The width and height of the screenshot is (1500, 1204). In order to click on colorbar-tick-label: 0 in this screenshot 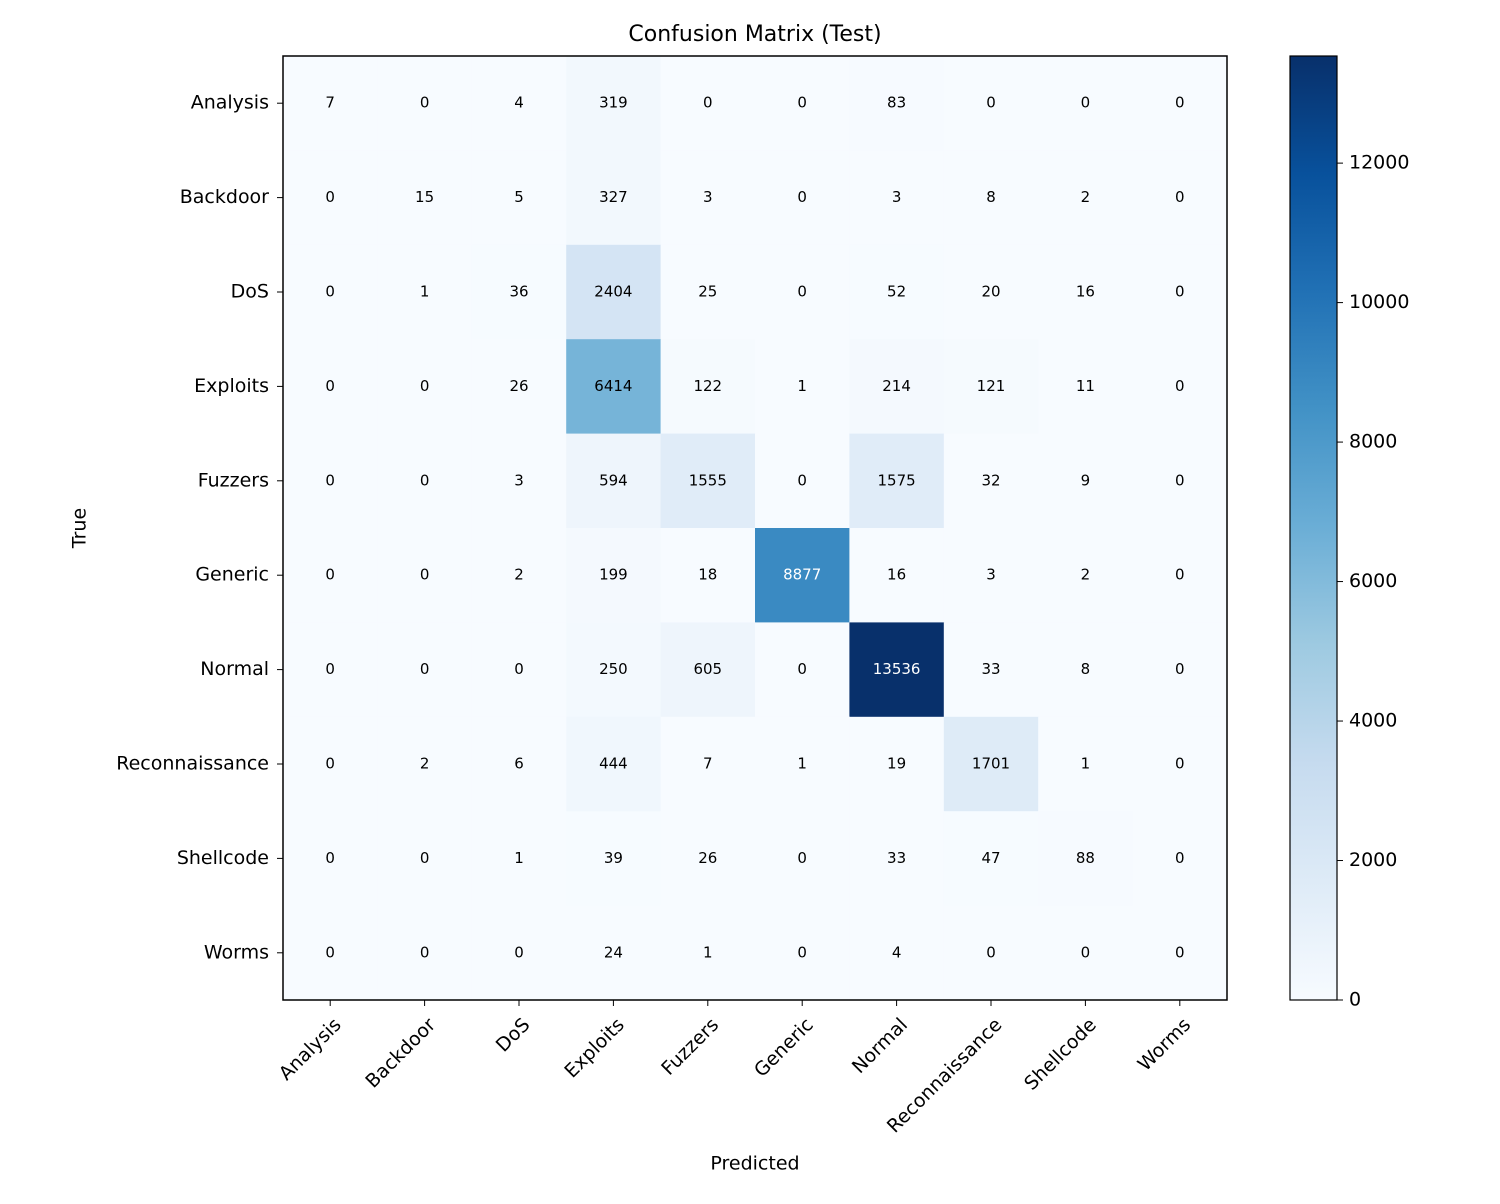, I will do `click(1355, 1000)`.